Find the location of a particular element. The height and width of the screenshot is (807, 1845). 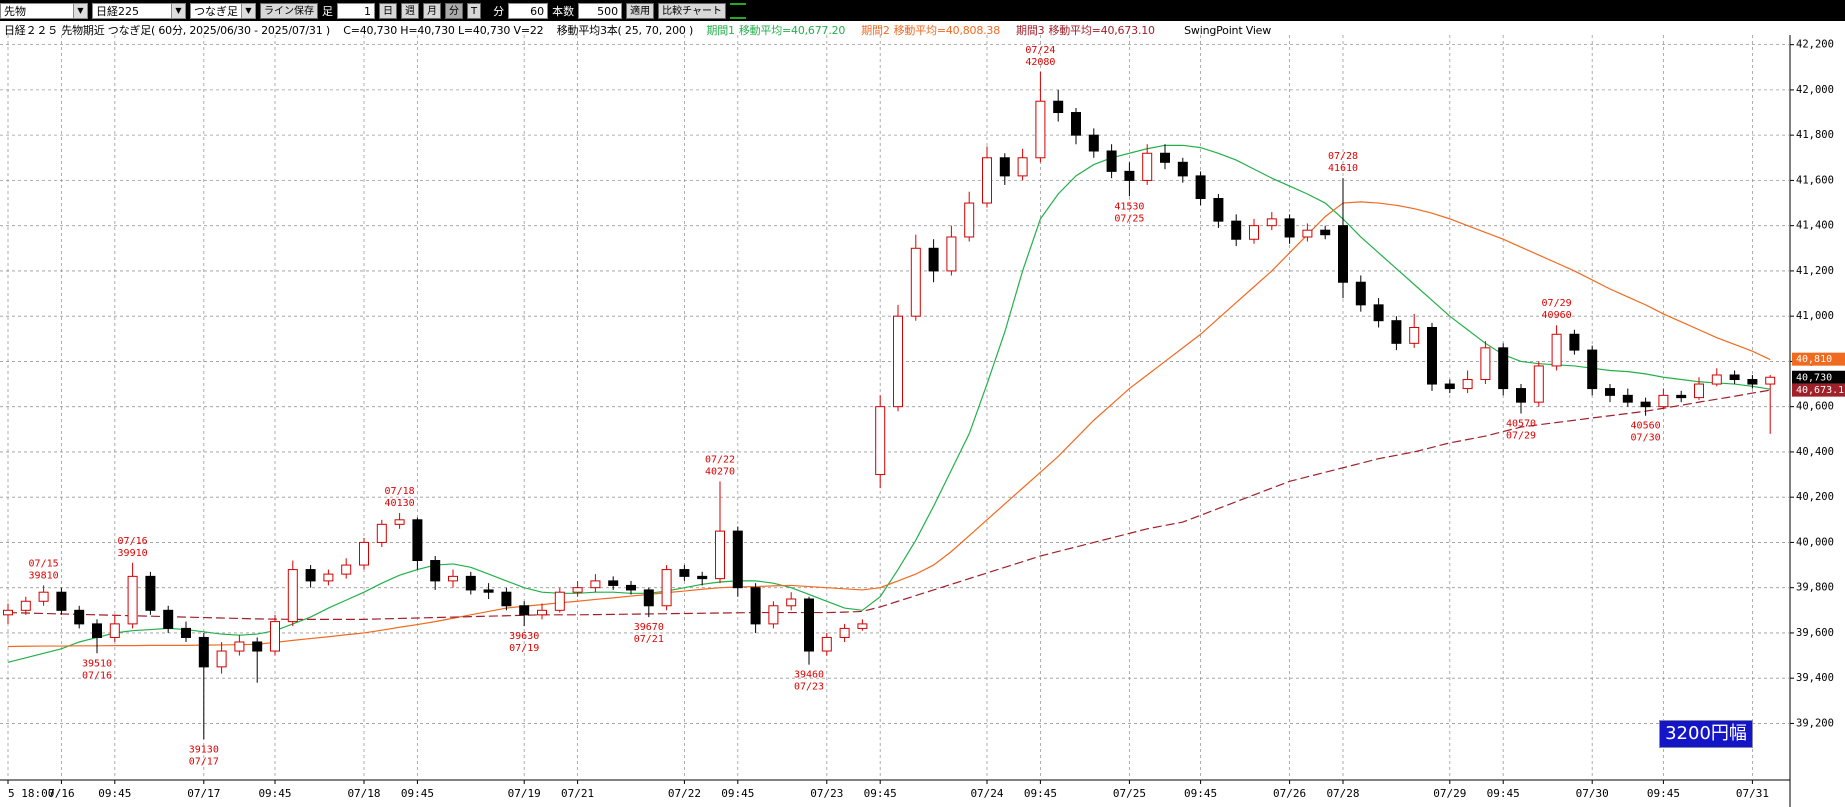

y-tick-label: 39,600 is located at coordinates (1815, 633).